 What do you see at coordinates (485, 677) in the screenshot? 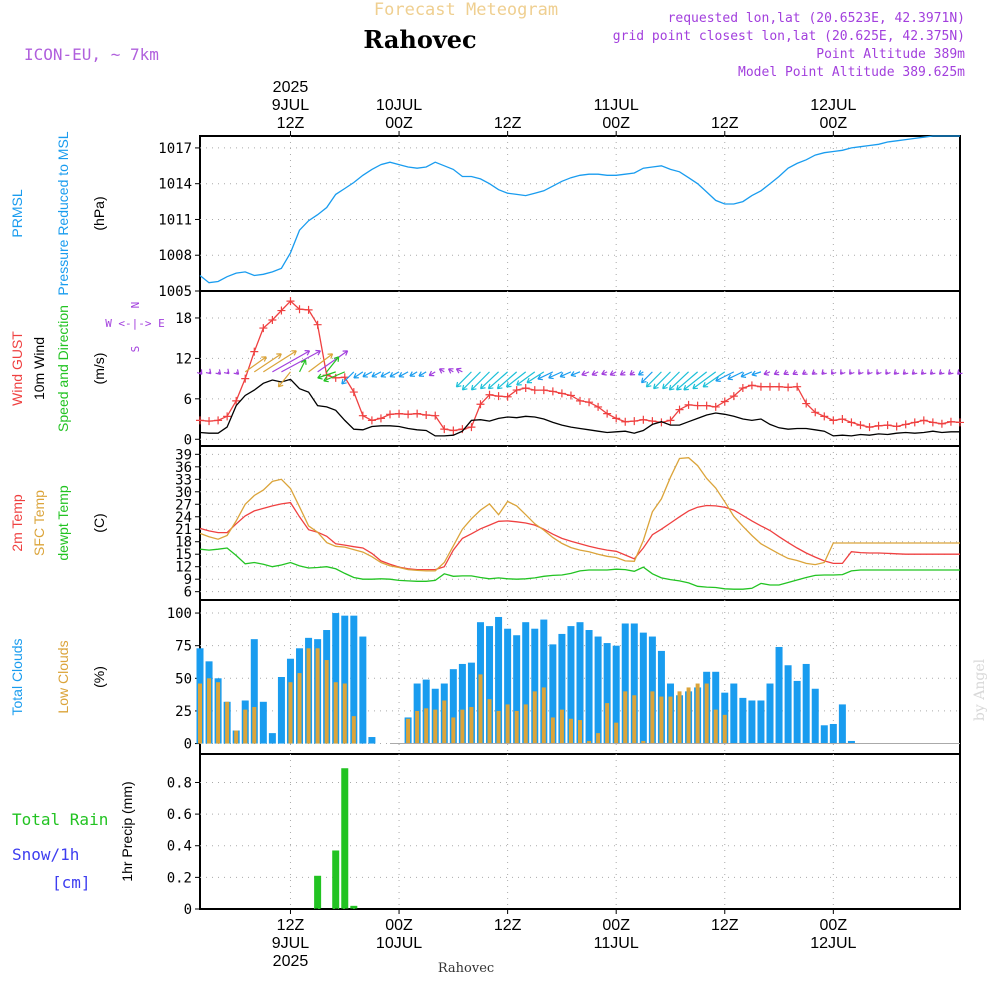
I see `panel-clouds: 0 25 50 75 100 Total Clouds Low Clouds (%)` at bounding box center [485, 677].